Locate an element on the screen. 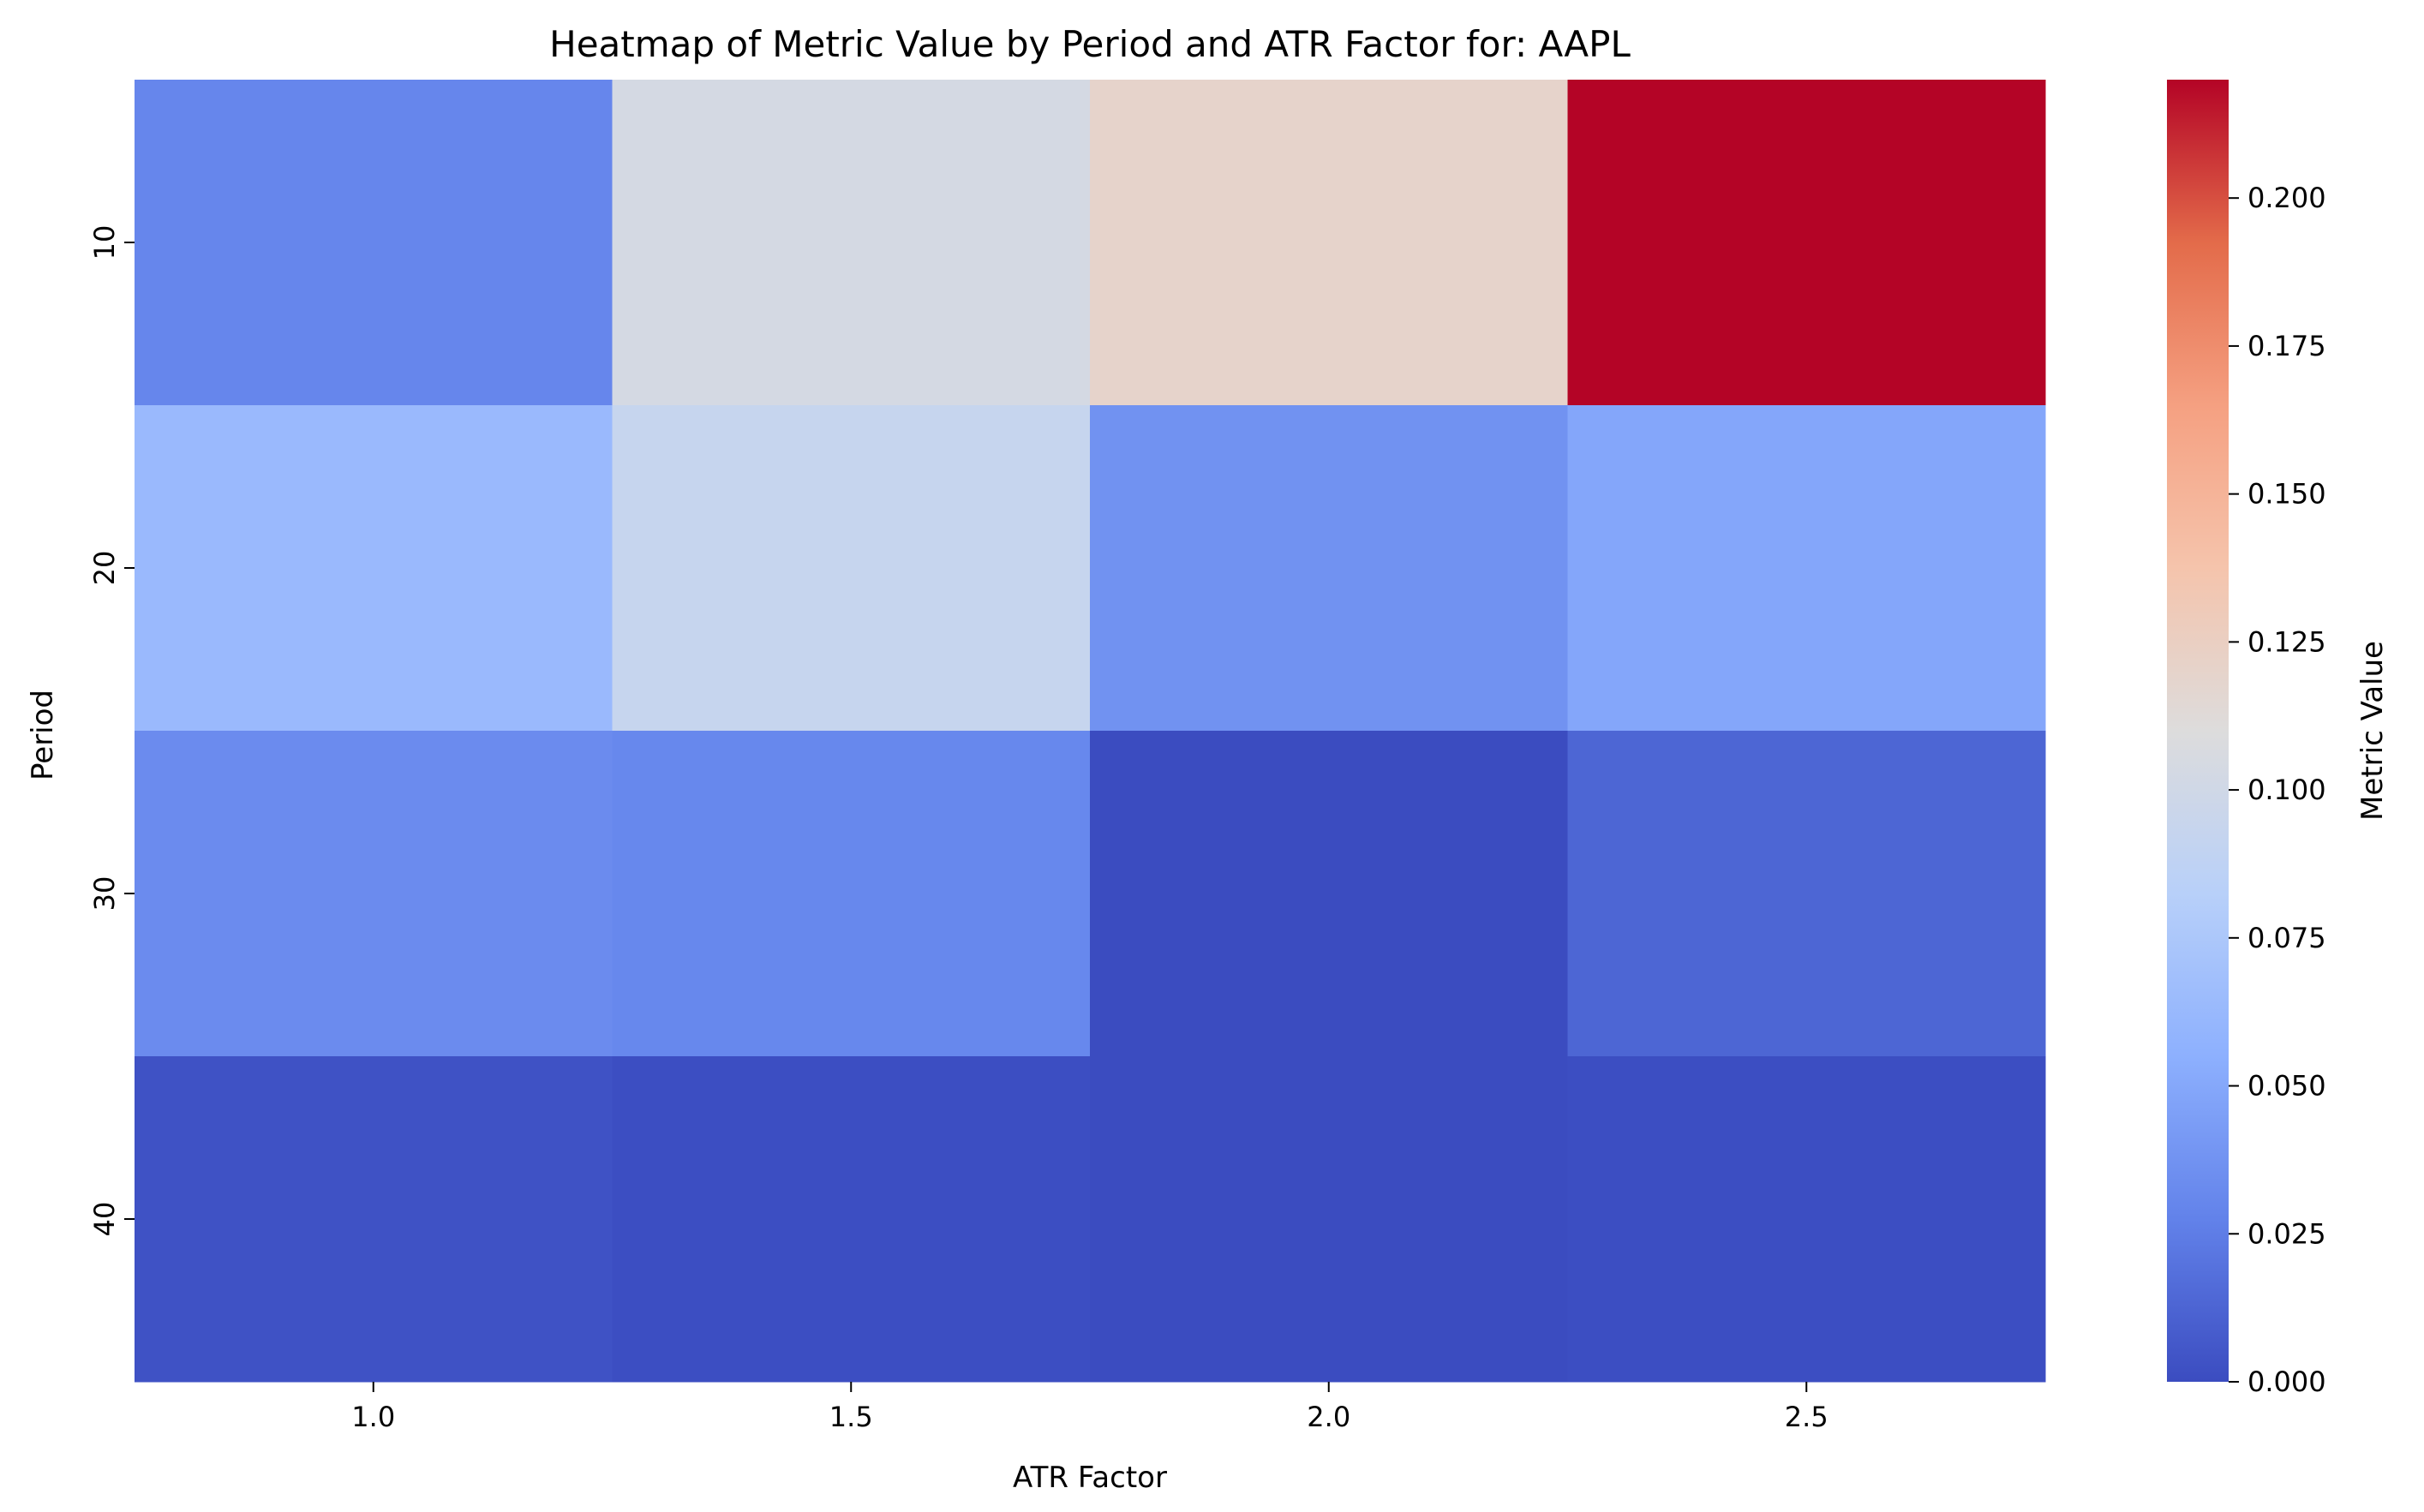  x-axis-ticks: 1.0 1.5 2.0 2.5 is located at coordinates (1089, 1407).